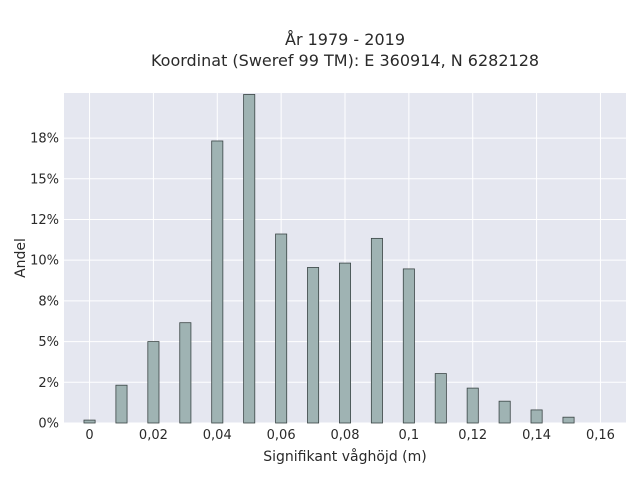 This screenshot has width=640, height=480. Describe the element at coordinates (344, 456) in the screenshot. I see `x-axis-title: Signifikant våghöjd (m)` at that location.